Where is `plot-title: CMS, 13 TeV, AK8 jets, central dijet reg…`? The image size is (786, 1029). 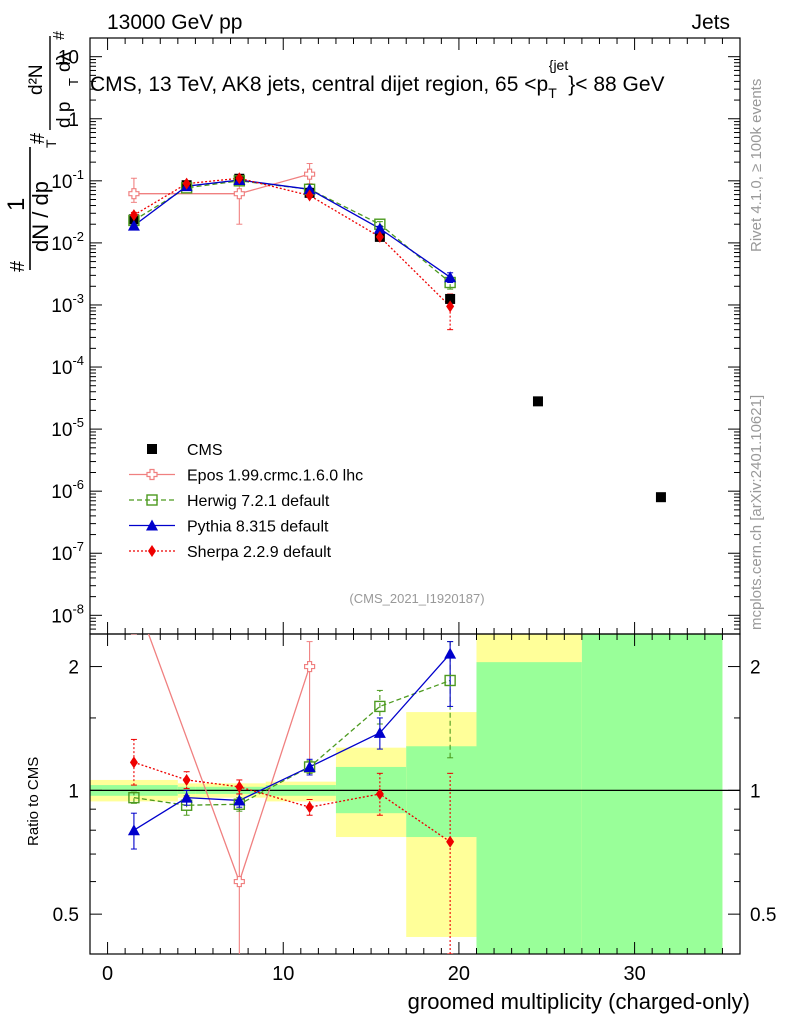
plot-title: CMS, 13 TeV, AK8 jets, central dijet reg… is located at coordinates (377, 79).